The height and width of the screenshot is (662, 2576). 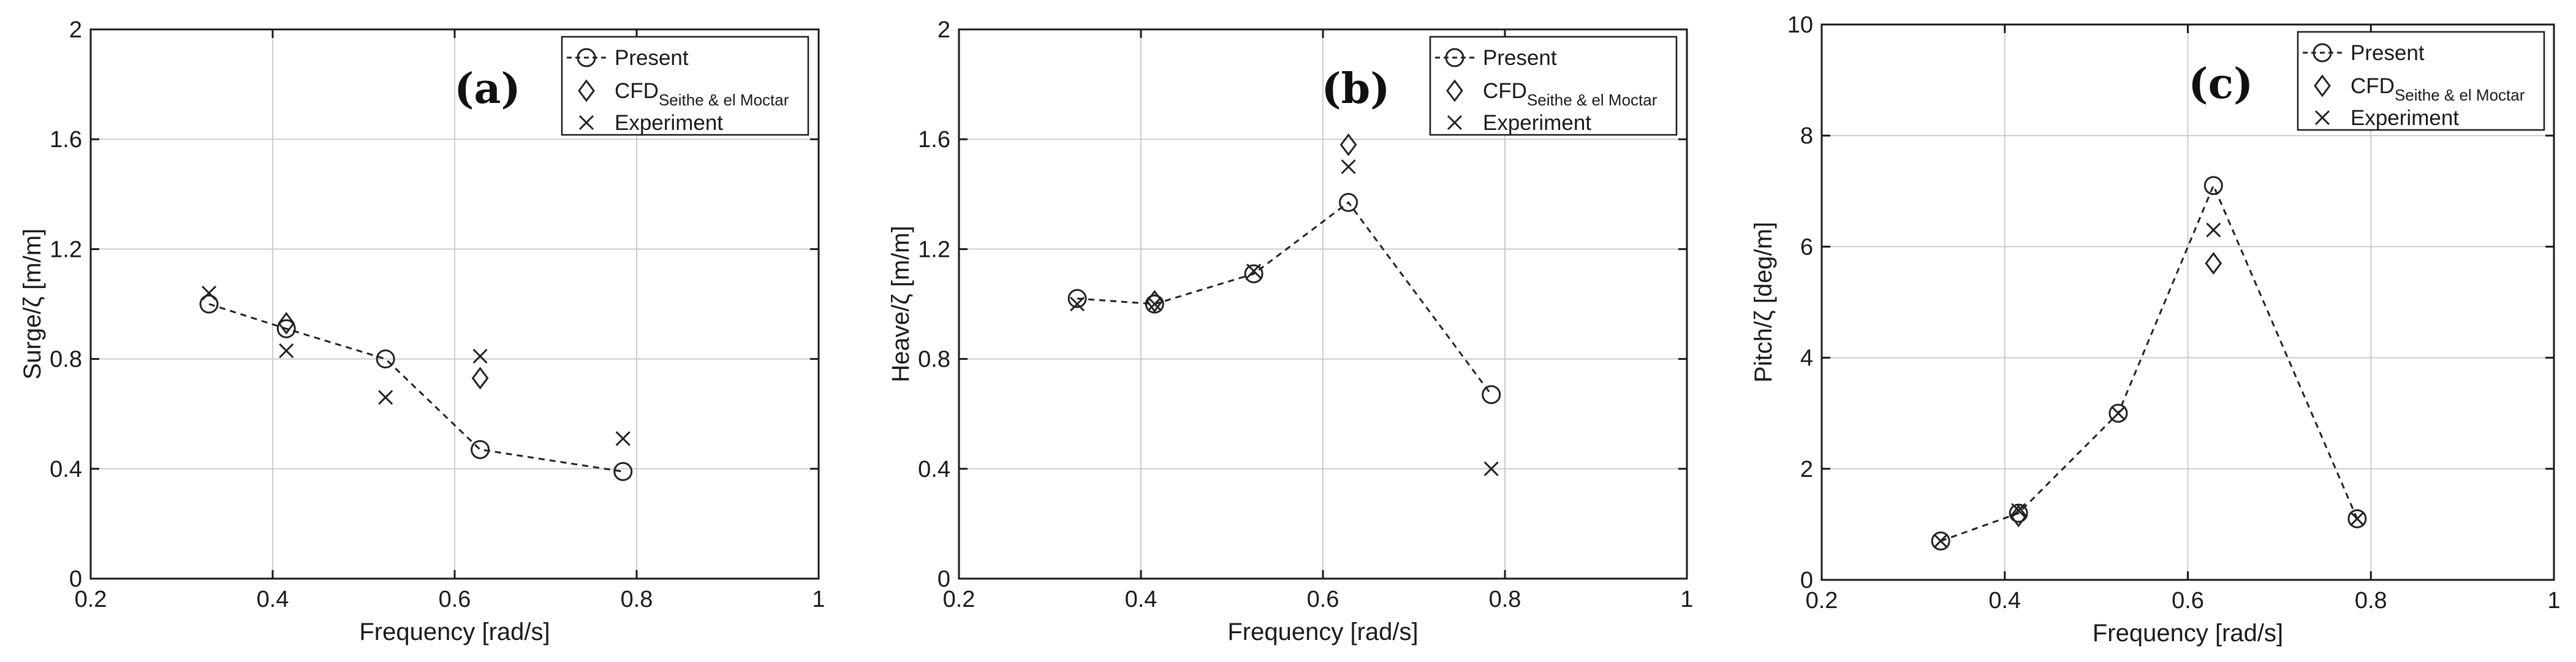 I want to click on y-axis-title: Heave/ζ [m/m], so click(x=900, y=304).